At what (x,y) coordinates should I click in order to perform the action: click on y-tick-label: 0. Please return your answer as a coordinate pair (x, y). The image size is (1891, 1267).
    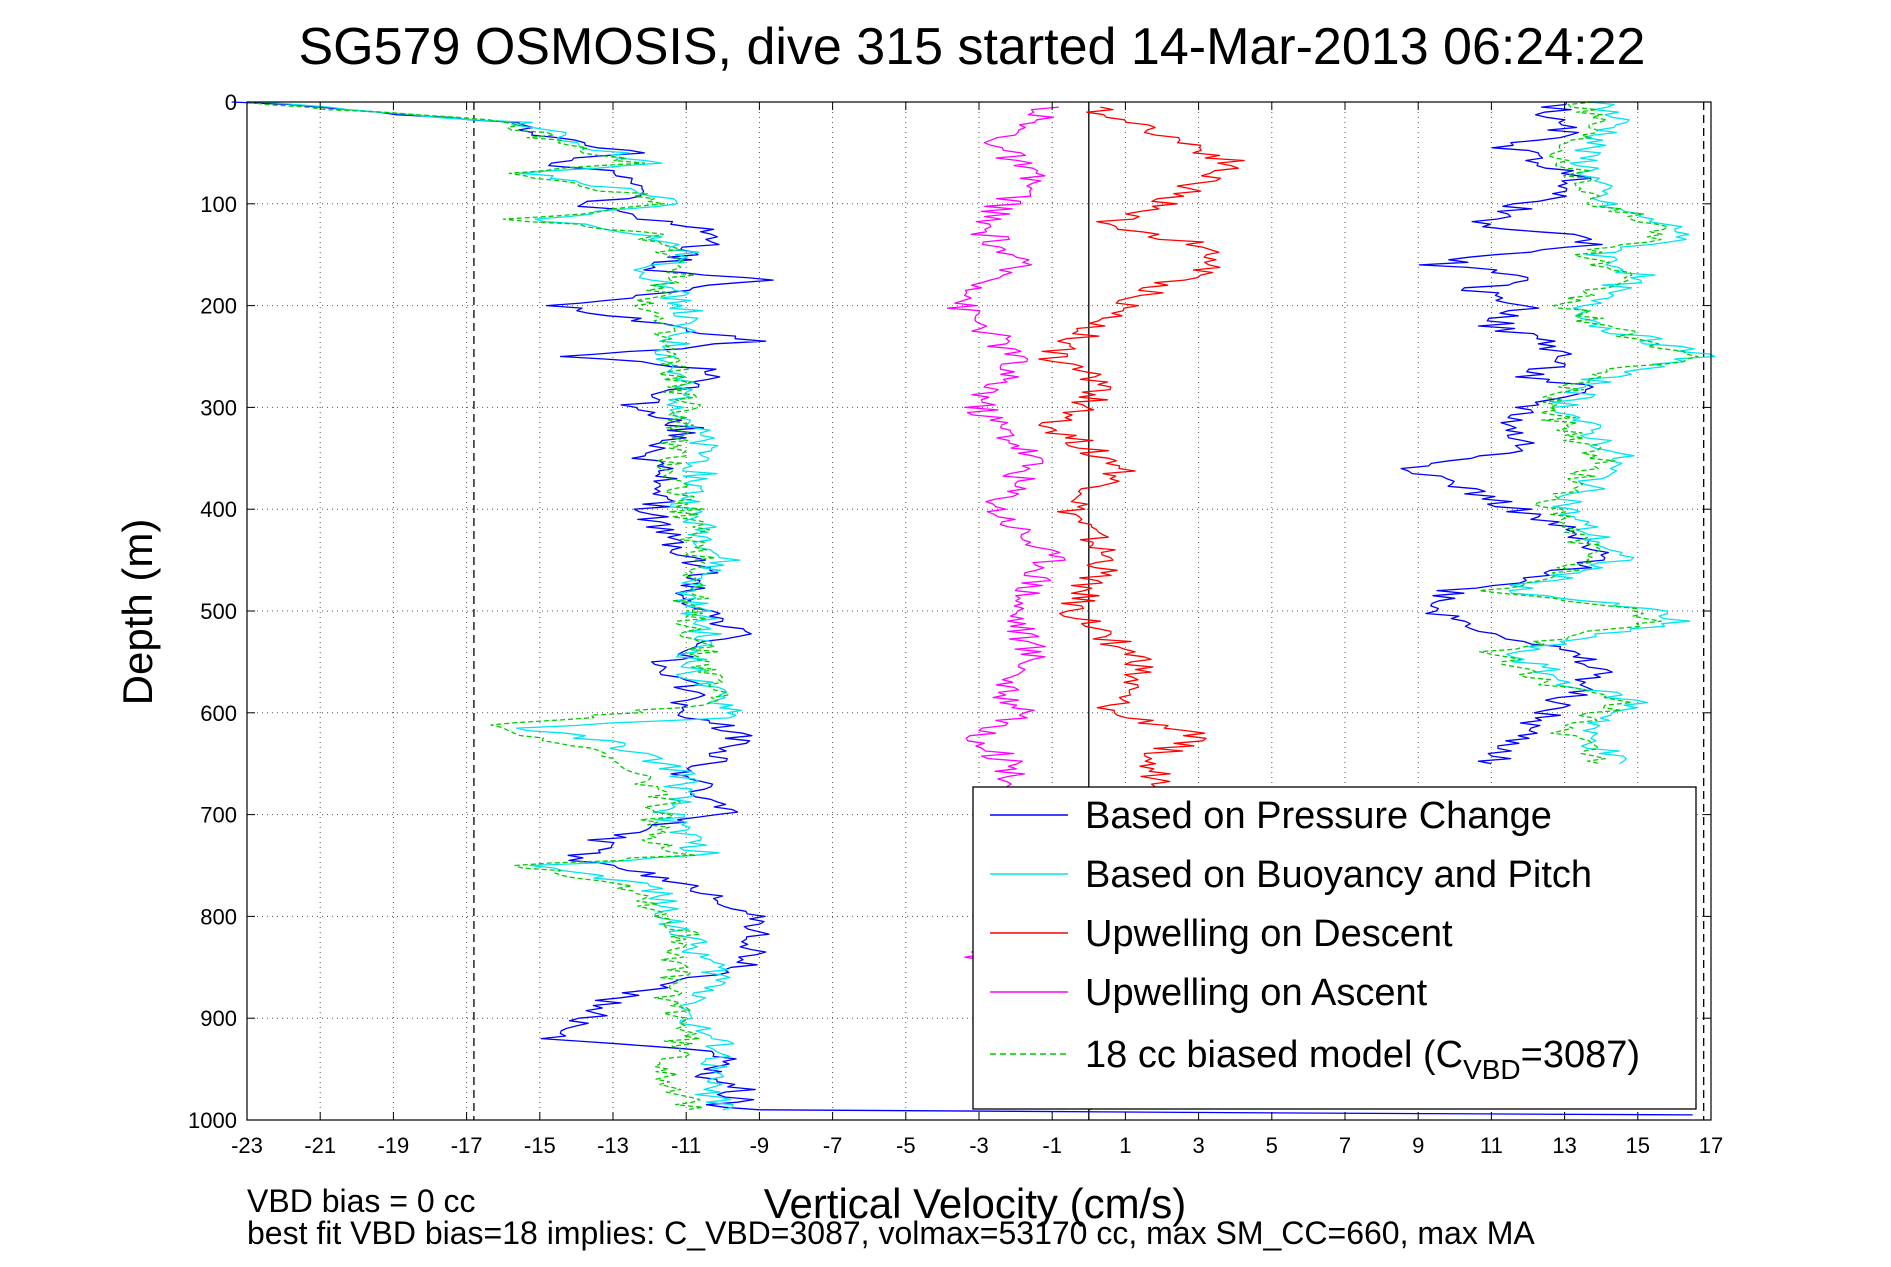
    Looking at the image, I should click on (231, 102).